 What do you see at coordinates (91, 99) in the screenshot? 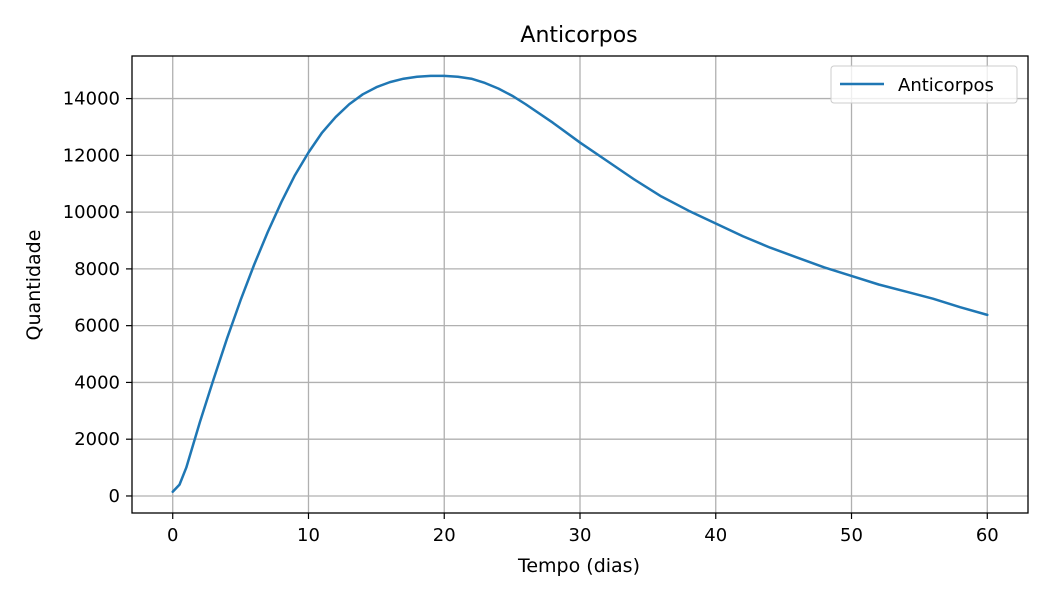
I see `y-tick-label: 14000` at bounding box center [91, 99].